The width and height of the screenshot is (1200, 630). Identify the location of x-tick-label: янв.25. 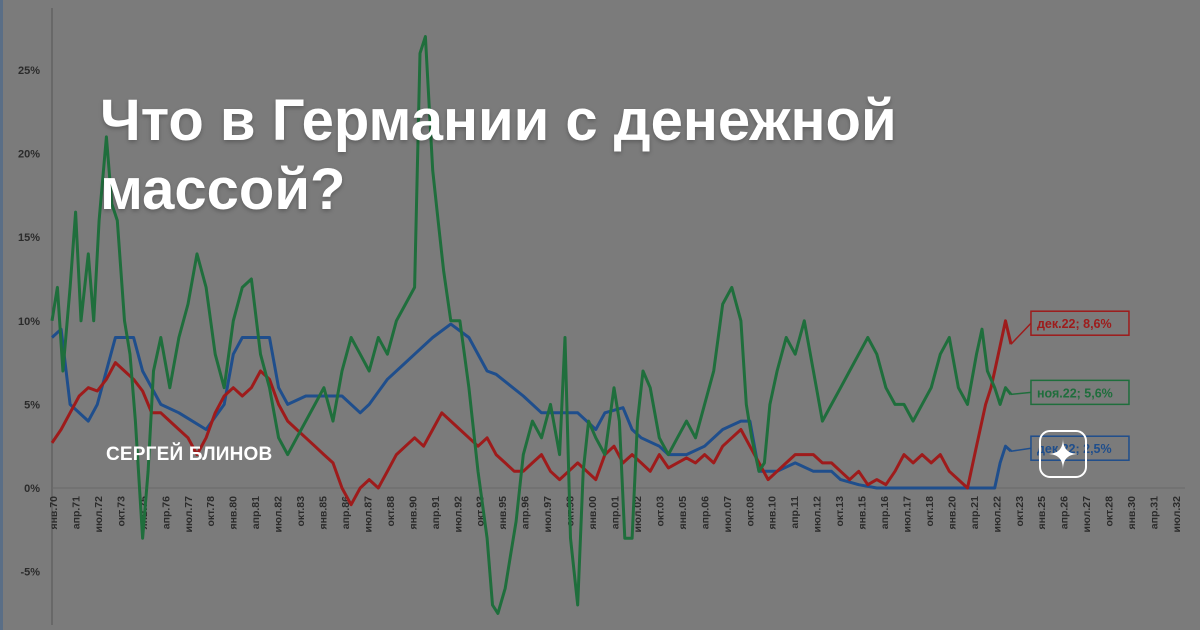
(1042, 513).